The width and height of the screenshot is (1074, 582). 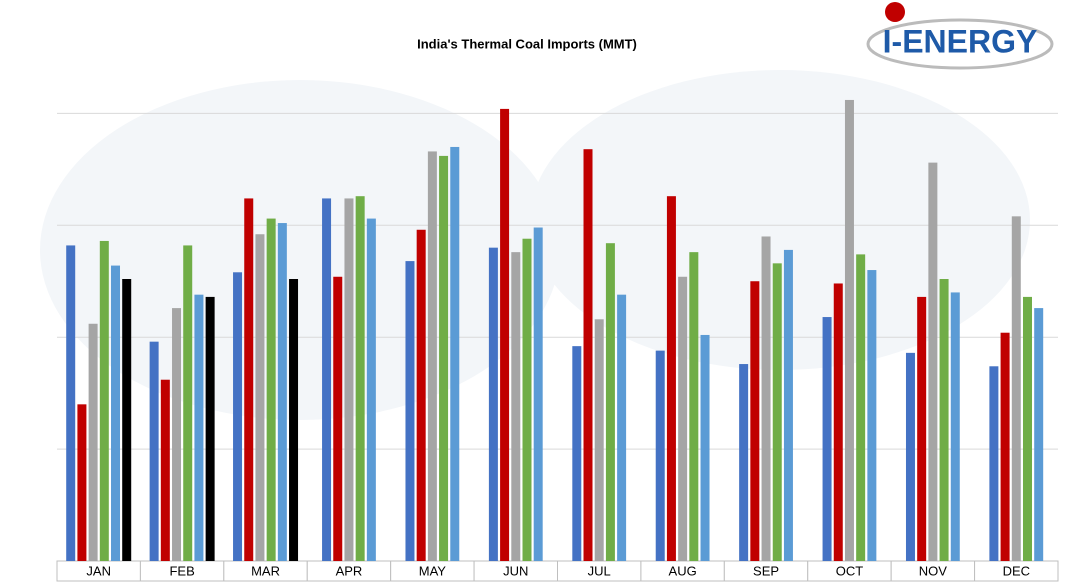 What do you see at coordinates (181, 570) in the screenshot?
I see `x-tick-label: FEB` at bounding box center [181, 570].